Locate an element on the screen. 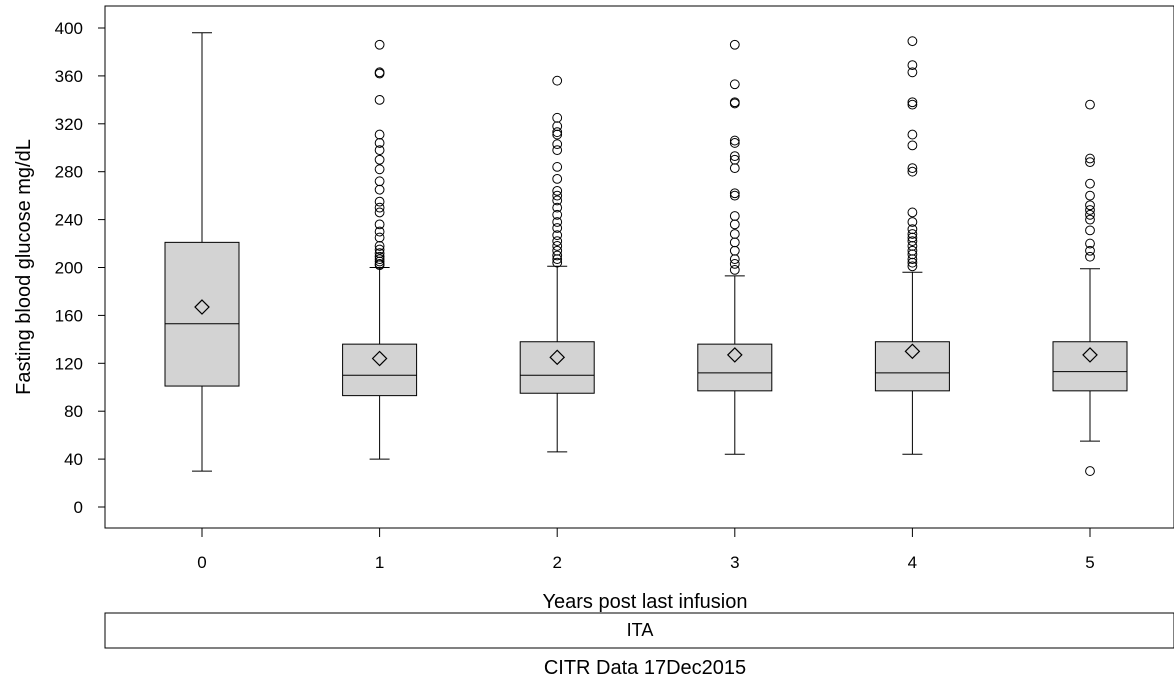  y-tick-label: 360 is located at coordinates (69, 76).